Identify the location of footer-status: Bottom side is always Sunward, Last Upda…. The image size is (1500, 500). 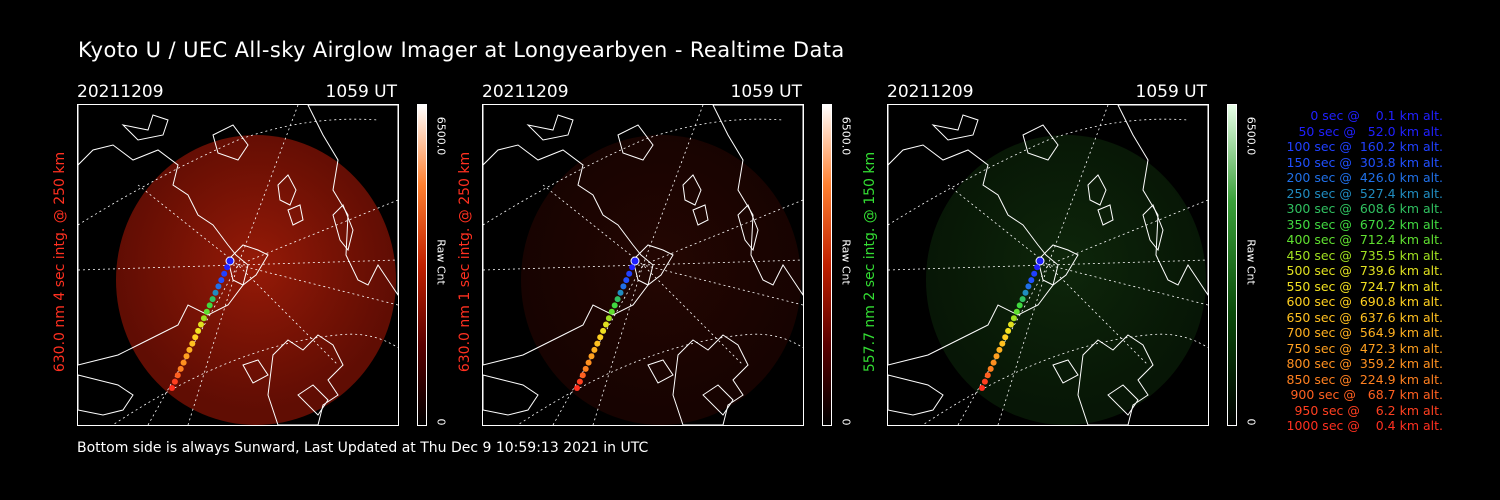
(363, 448).